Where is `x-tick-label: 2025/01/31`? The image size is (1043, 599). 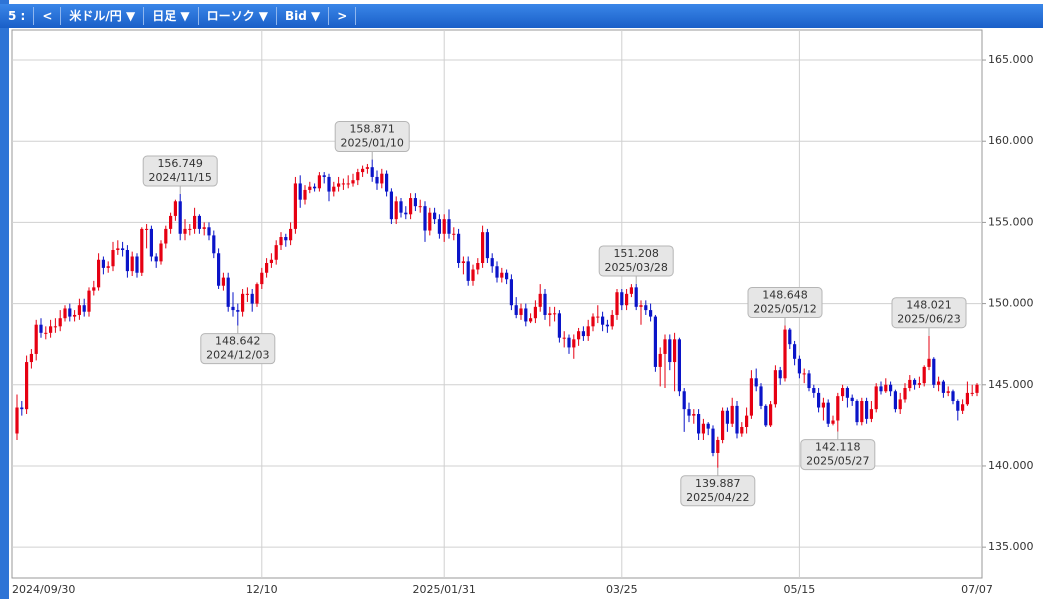
x-tick-label: 2025/01/31 is located at coordinates (443, 589).